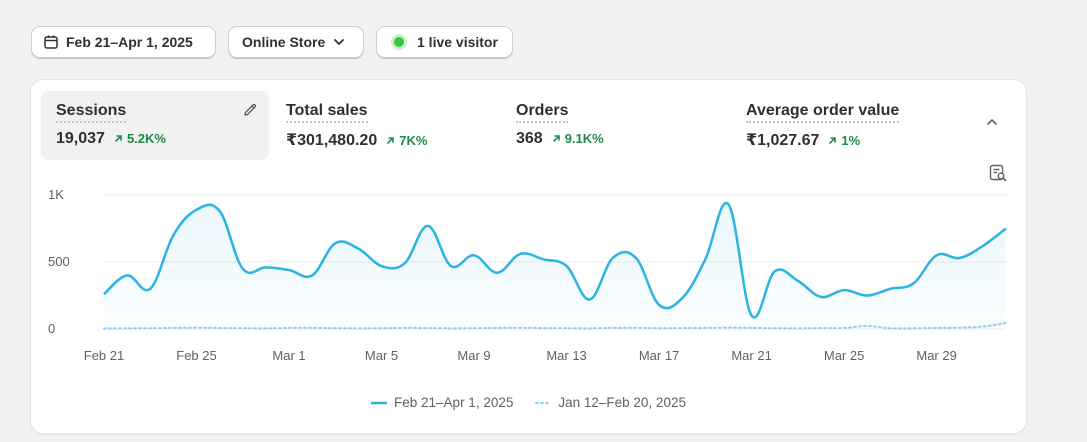  Describe the element at coordinates (332, 140) in the screenshot. I see `metric-value: ₹301,480.20` at that location.